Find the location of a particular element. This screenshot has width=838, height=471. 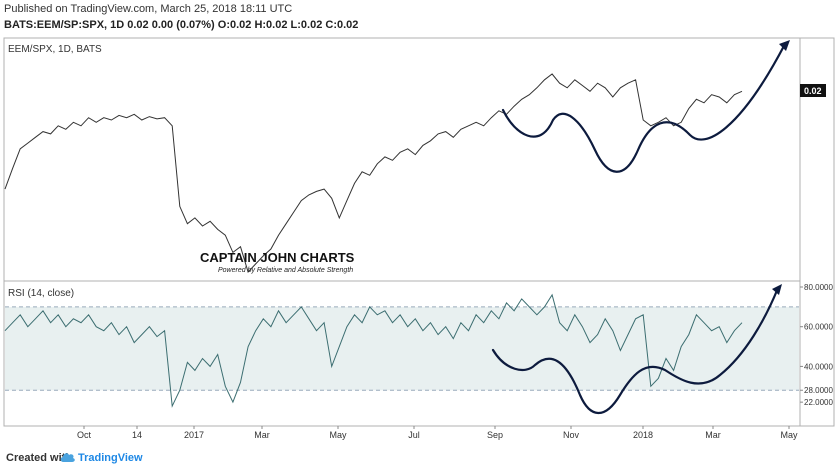

rsi-ytick-label: 60.0000 is located at coordinates (818, 327).